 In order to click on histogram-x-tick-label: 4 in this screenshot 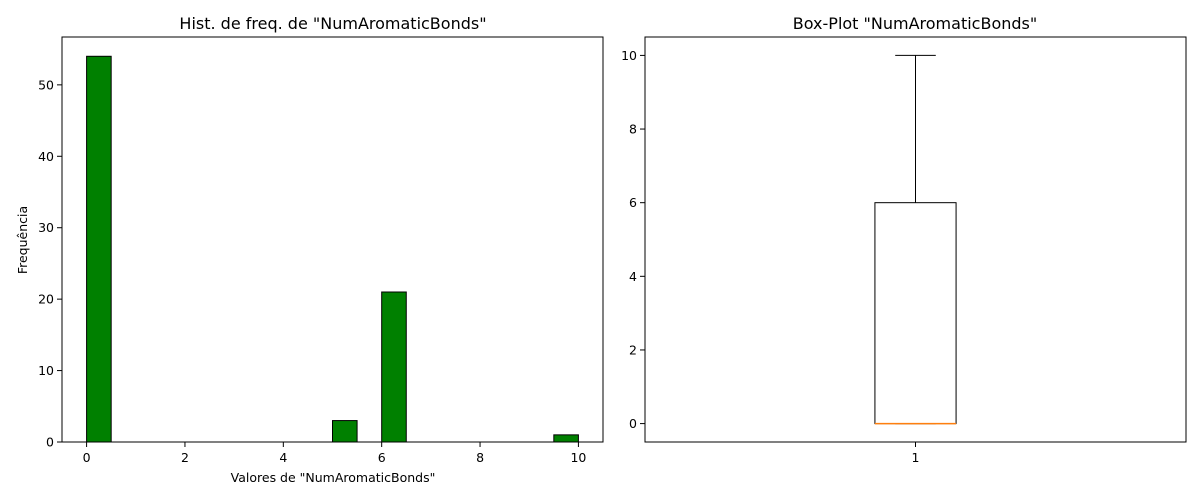, I will do `click(283, 457)`.